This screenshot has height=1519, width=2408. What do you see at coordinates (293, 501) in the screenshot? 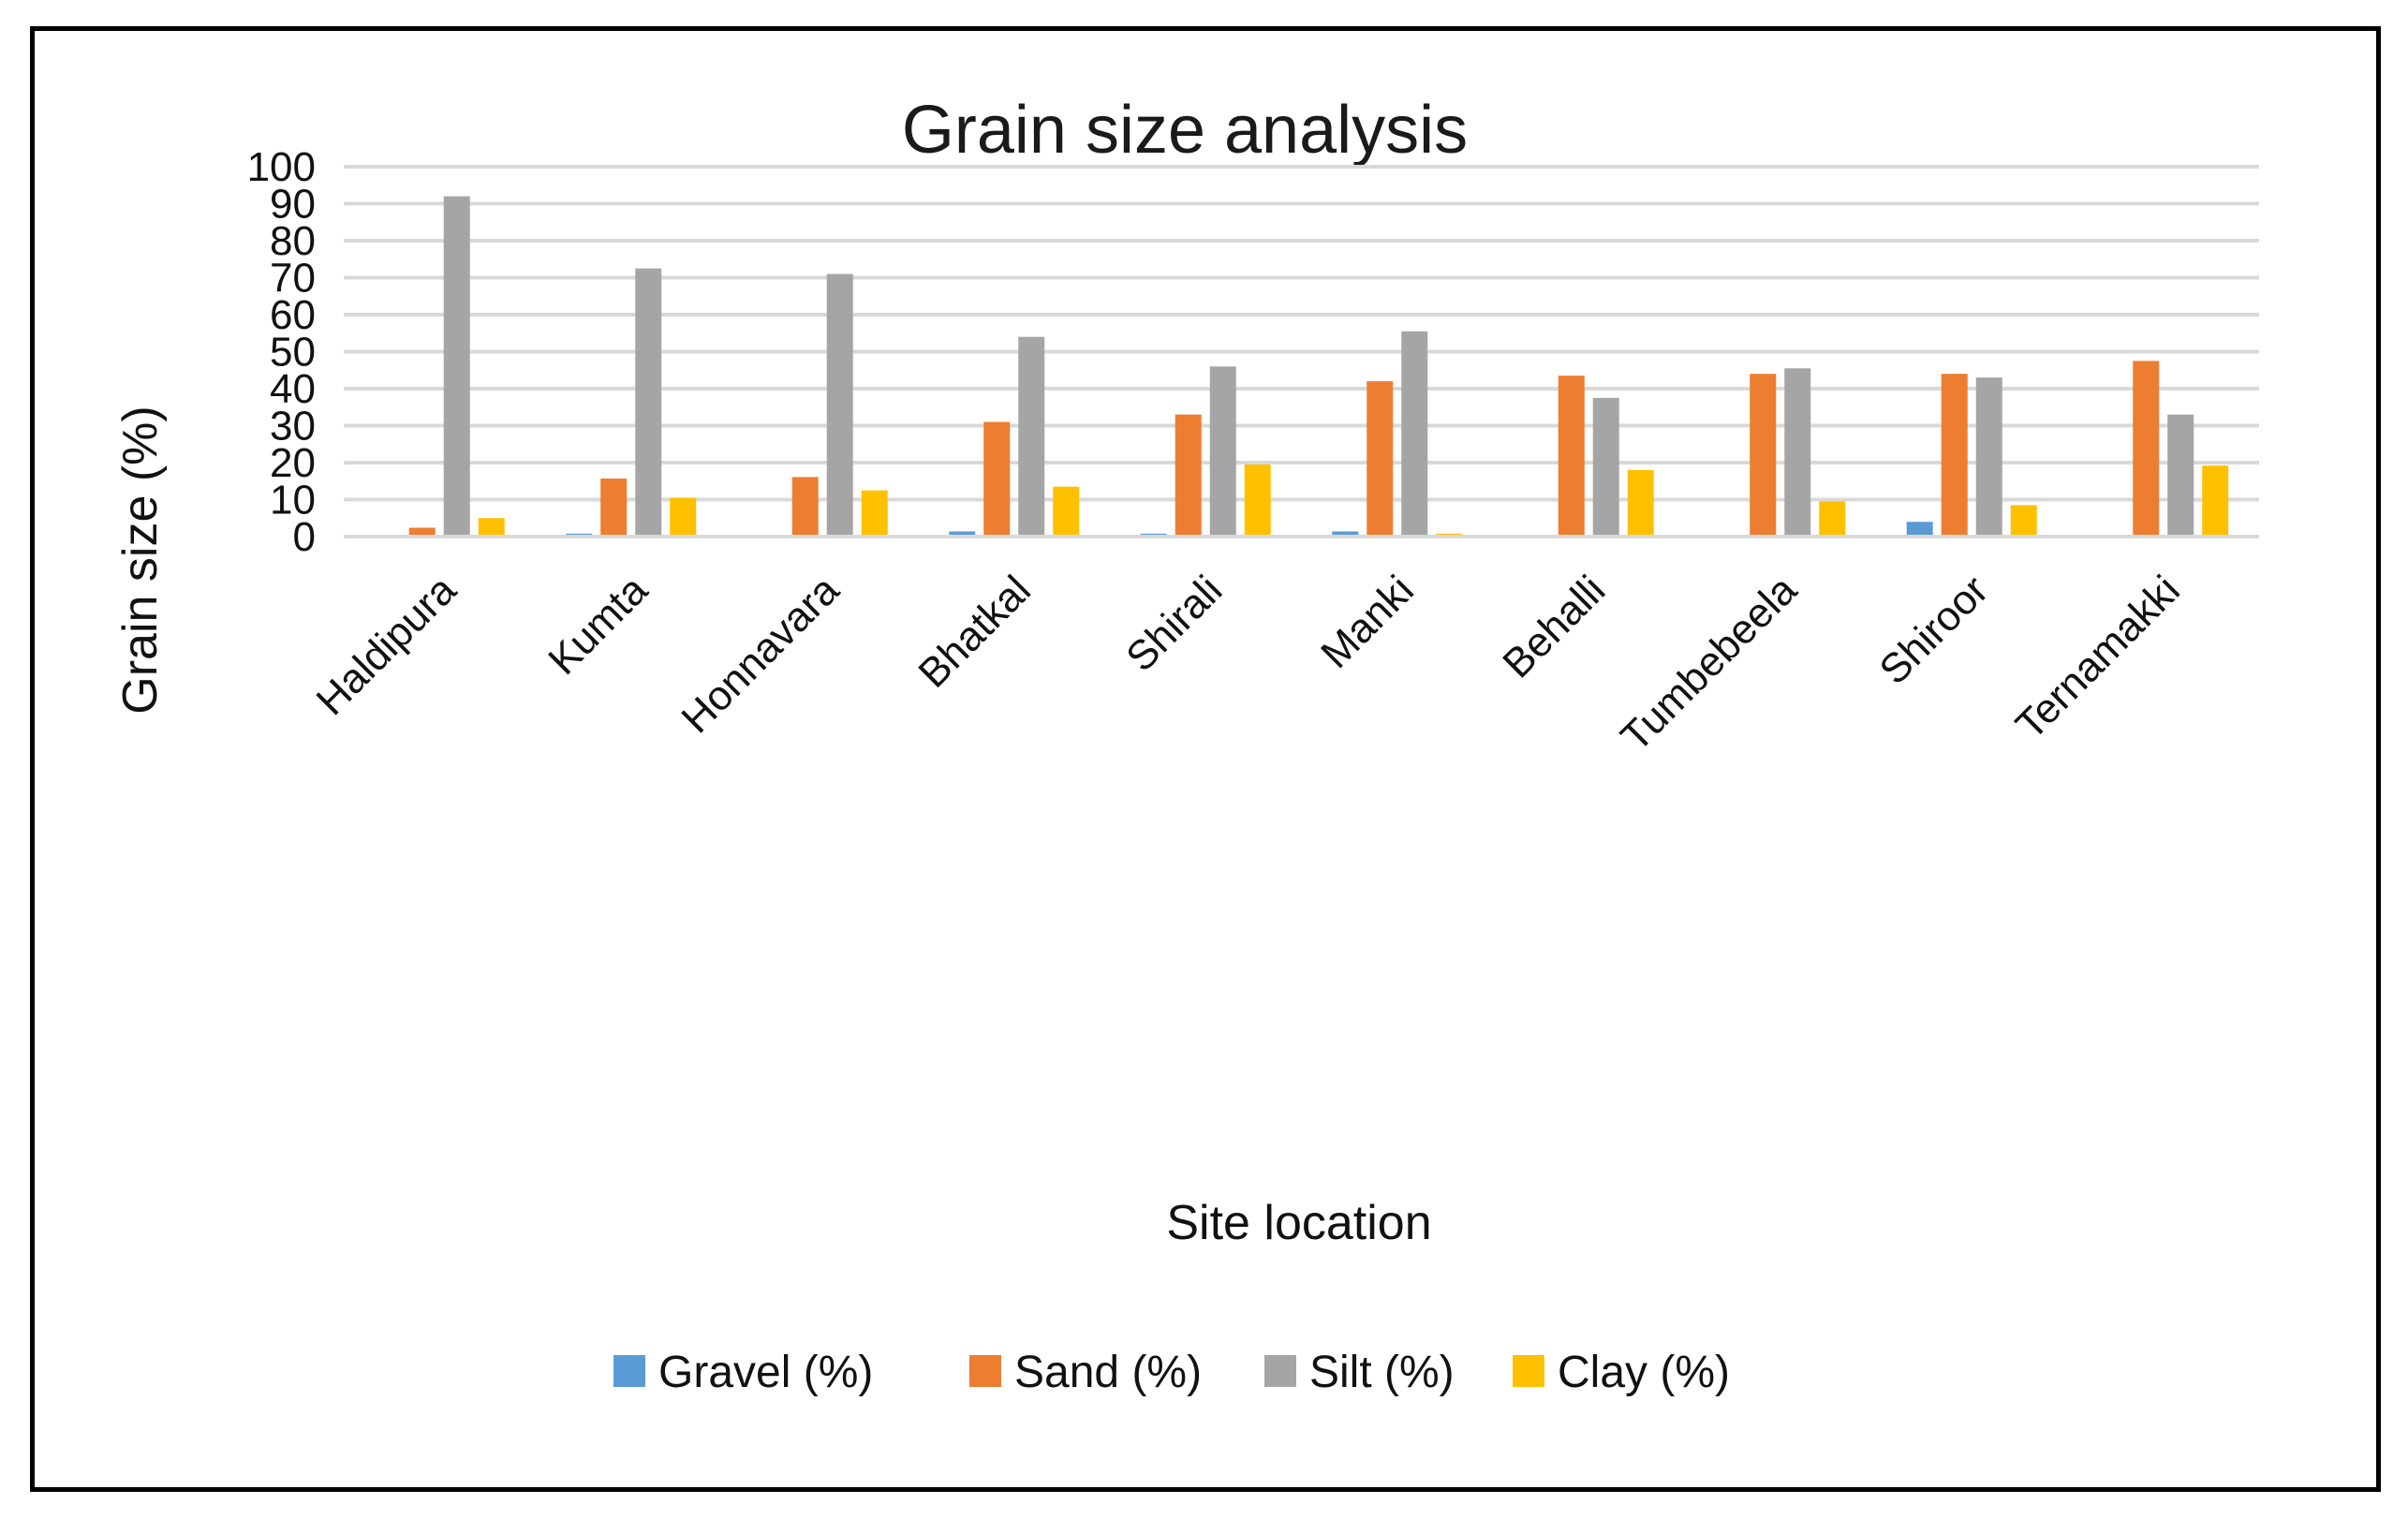
I see `y-tick-label: 10` at bounding box center [293, 501].